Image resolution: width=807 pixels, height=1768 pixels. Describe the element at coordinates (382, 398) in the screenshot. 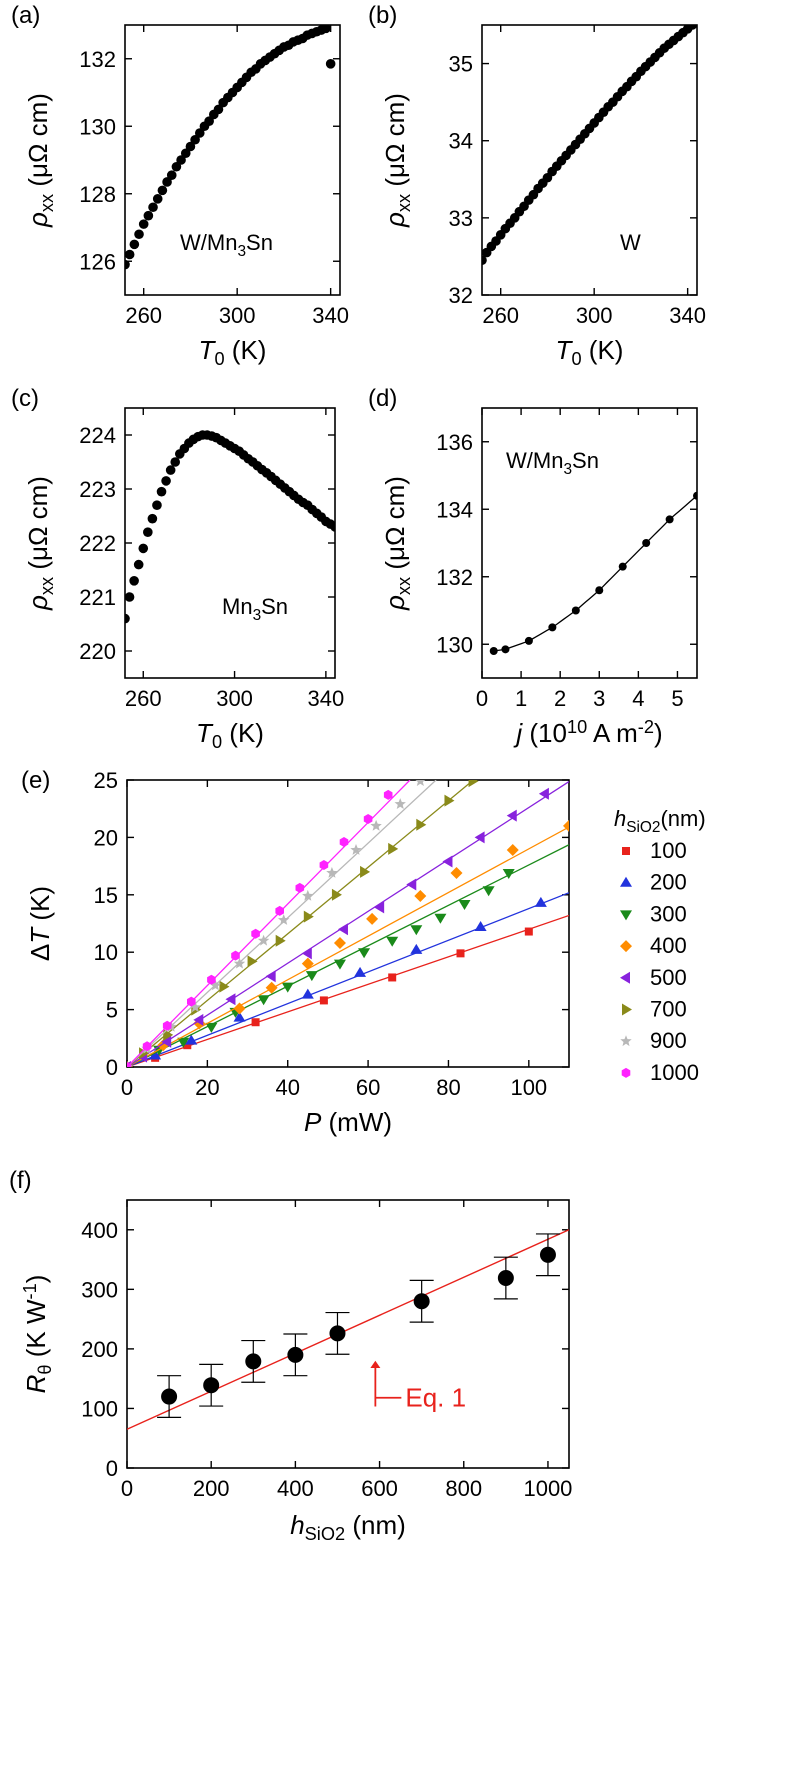

I see `panel-label: (d)` at that location.